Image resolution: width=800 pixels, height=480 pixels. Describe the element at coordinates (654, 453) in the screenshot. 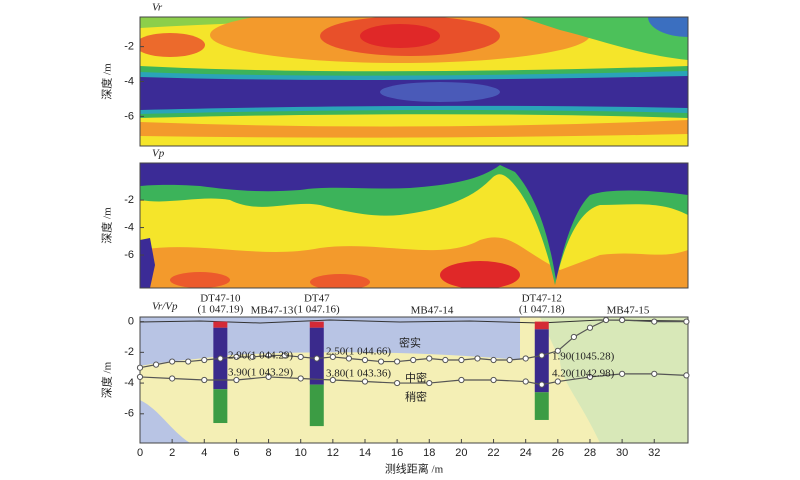

I see `x-tick-label: 32` at that location.